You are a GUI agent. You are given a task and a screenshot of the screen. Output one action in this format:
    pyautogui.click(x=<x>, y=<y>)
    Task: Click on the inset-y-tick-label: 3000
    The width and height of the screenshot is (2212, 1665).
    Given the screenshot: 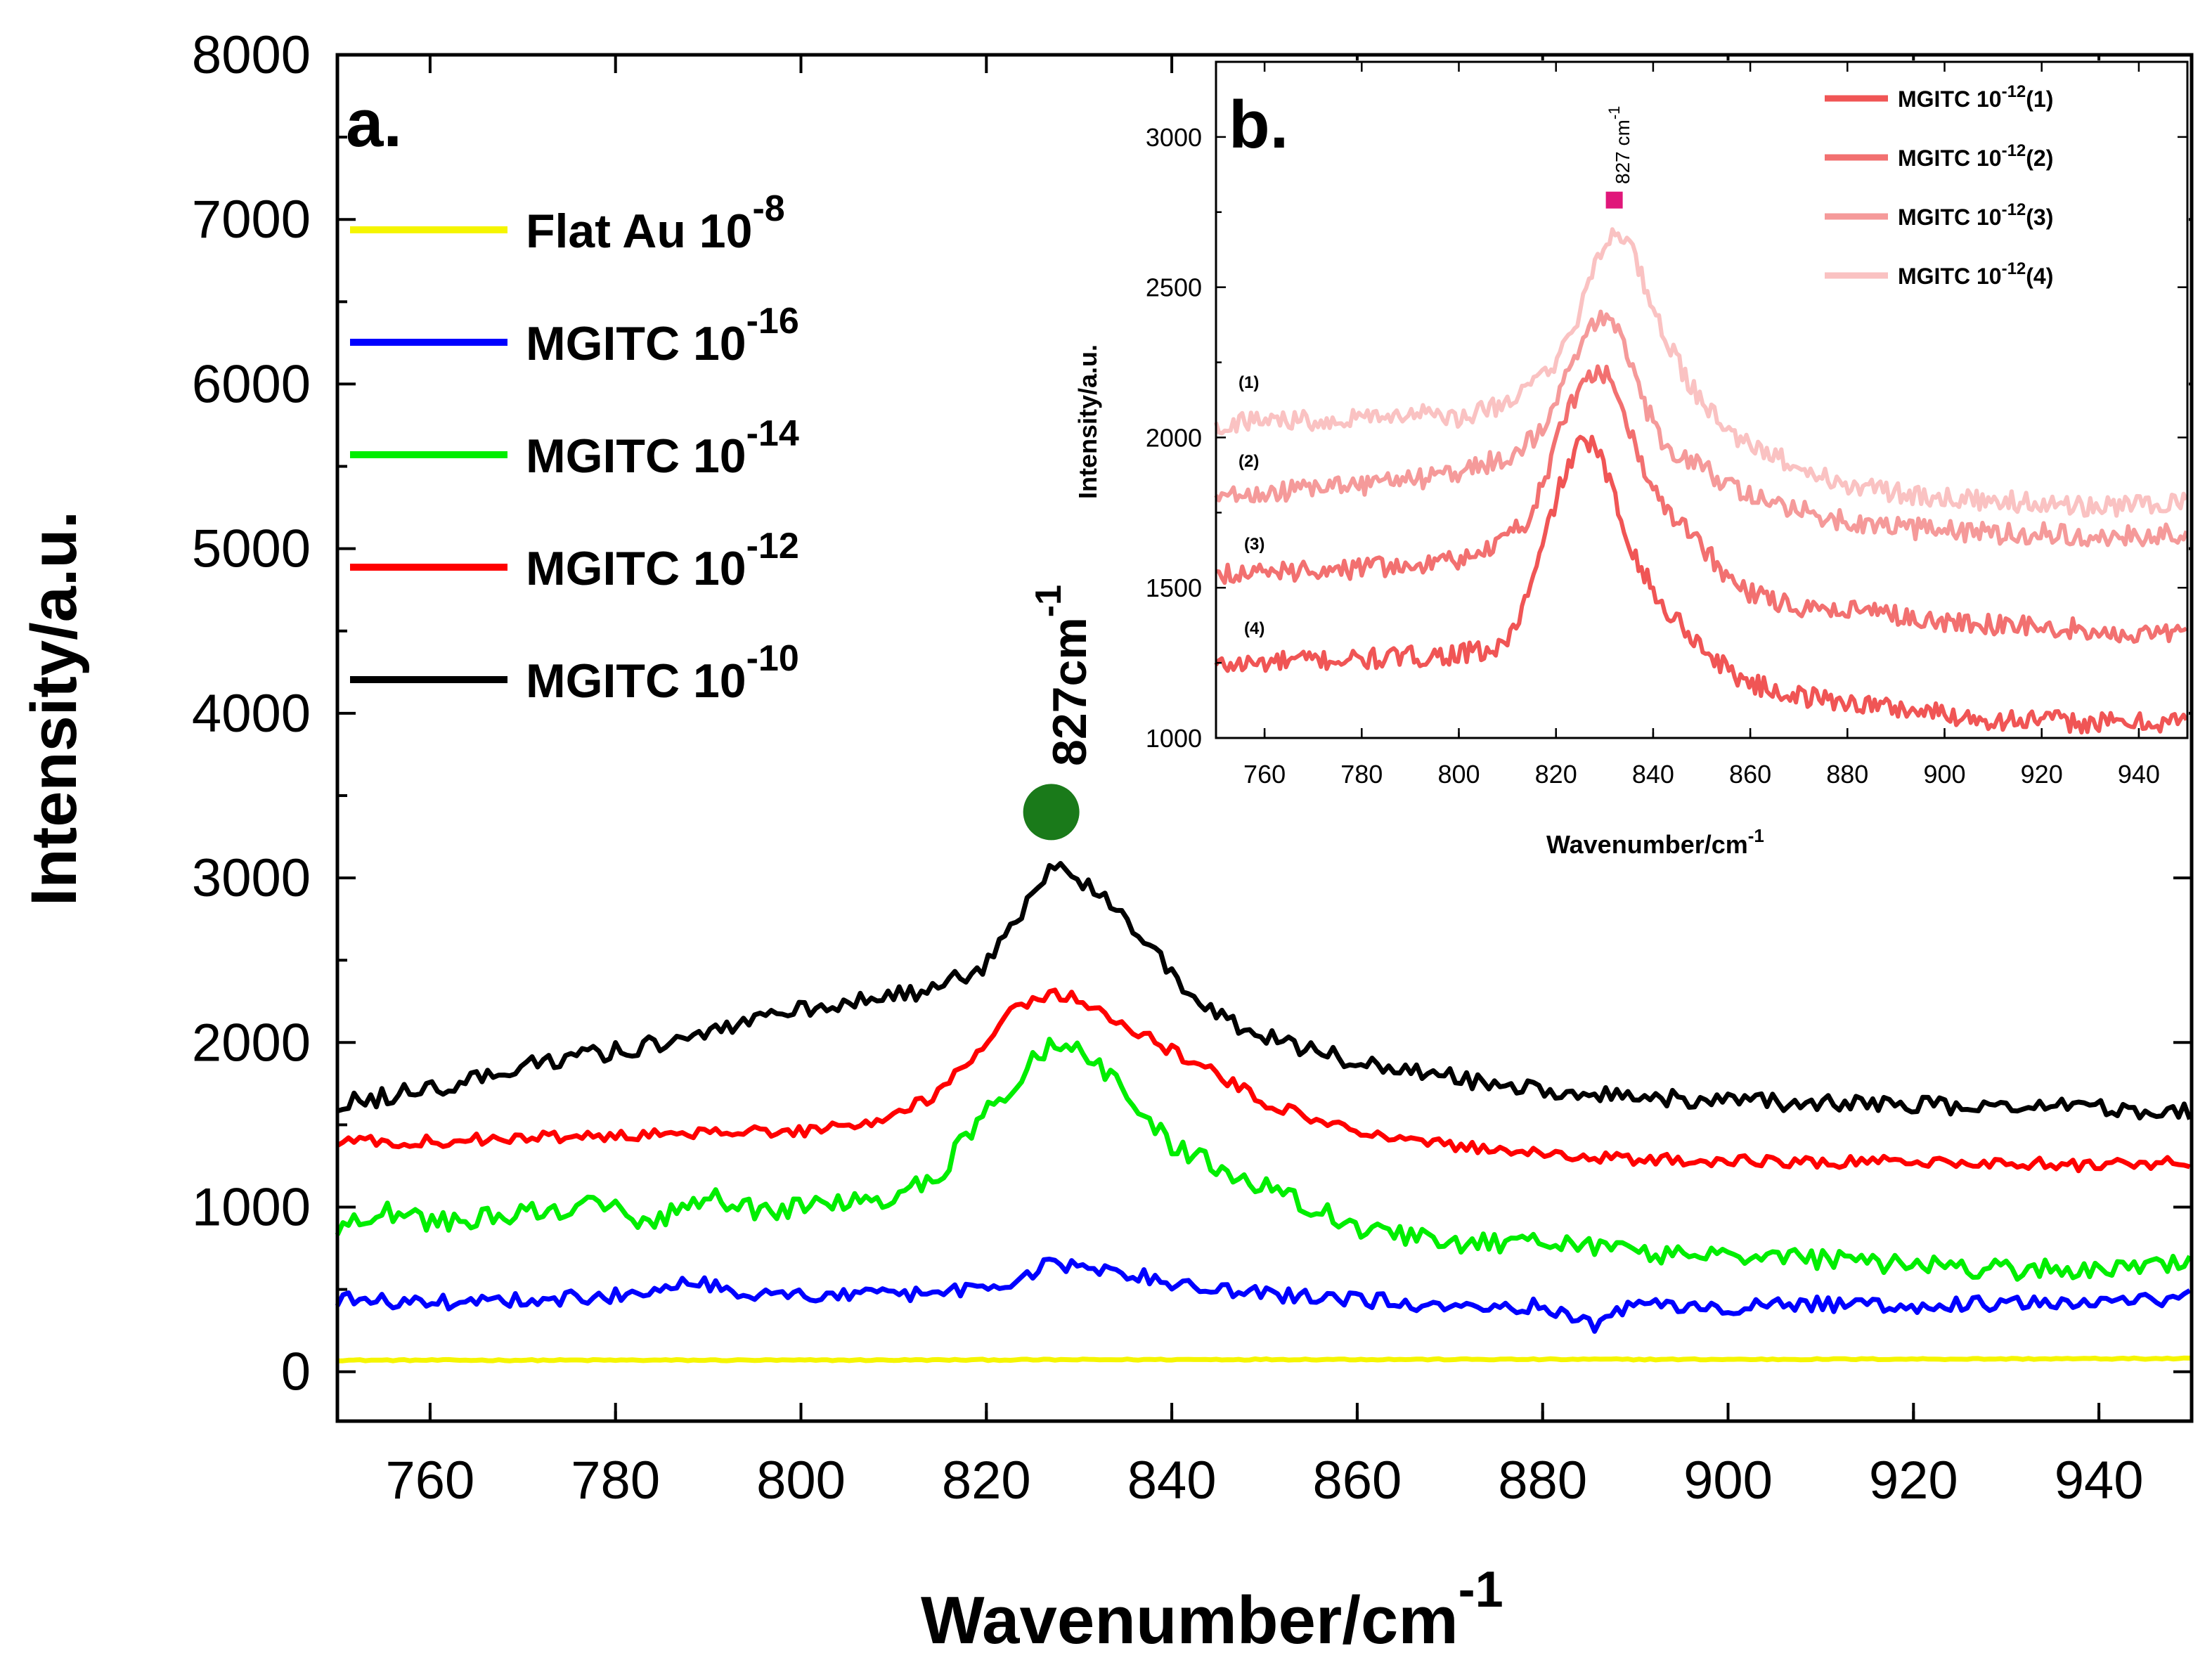 What is the action you would take?
    pyautogui.click(x=1174, y=137)
    